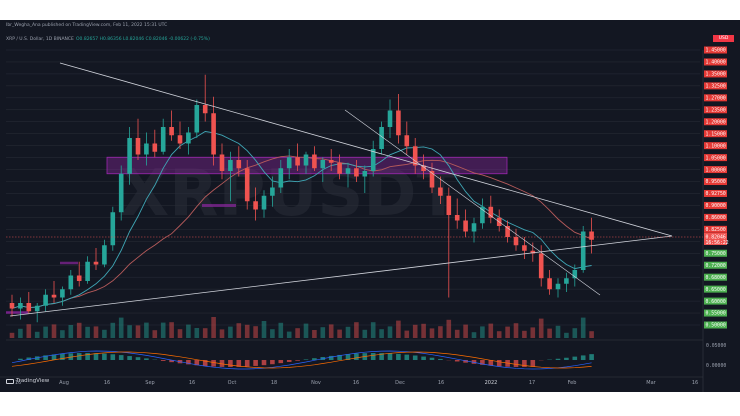 Image resolution: width=740 pixels, height=416 pixels. I want to click on price-tick: 0.72000, so click(715, 265).